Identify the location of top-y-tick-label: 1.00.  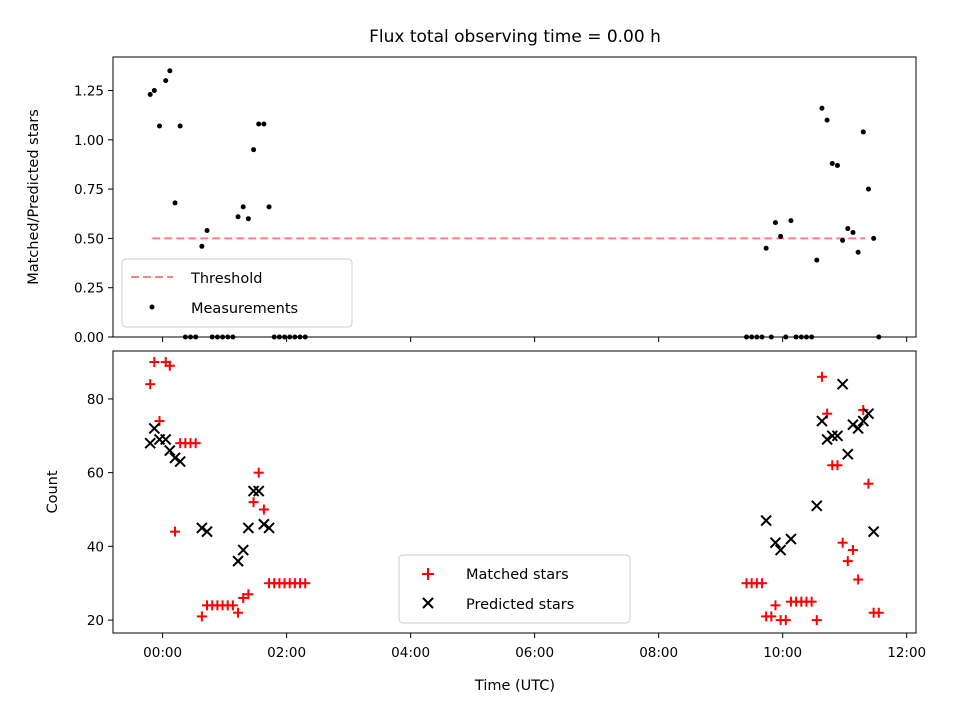
(89, 141).